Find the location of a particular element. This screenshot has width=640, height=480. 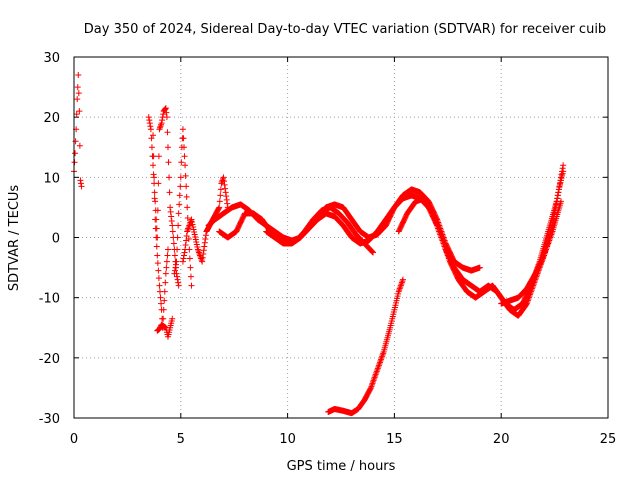

series-arc-20h is located at coordinates (532, 237).